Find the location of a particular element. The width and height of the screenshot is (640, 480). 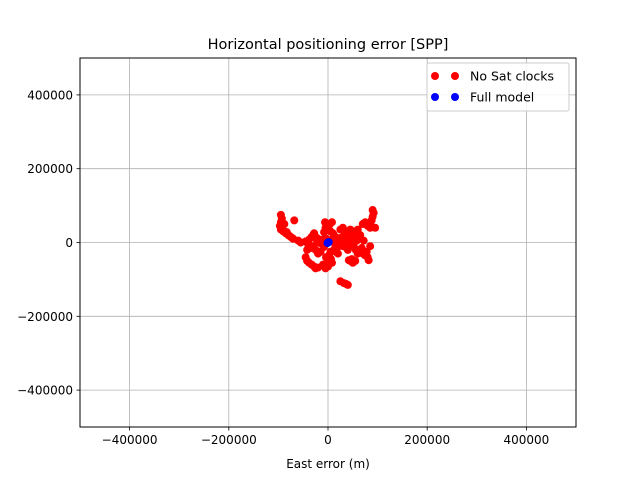

x-tick-label: 400000 is located at coordinates (526, 440).